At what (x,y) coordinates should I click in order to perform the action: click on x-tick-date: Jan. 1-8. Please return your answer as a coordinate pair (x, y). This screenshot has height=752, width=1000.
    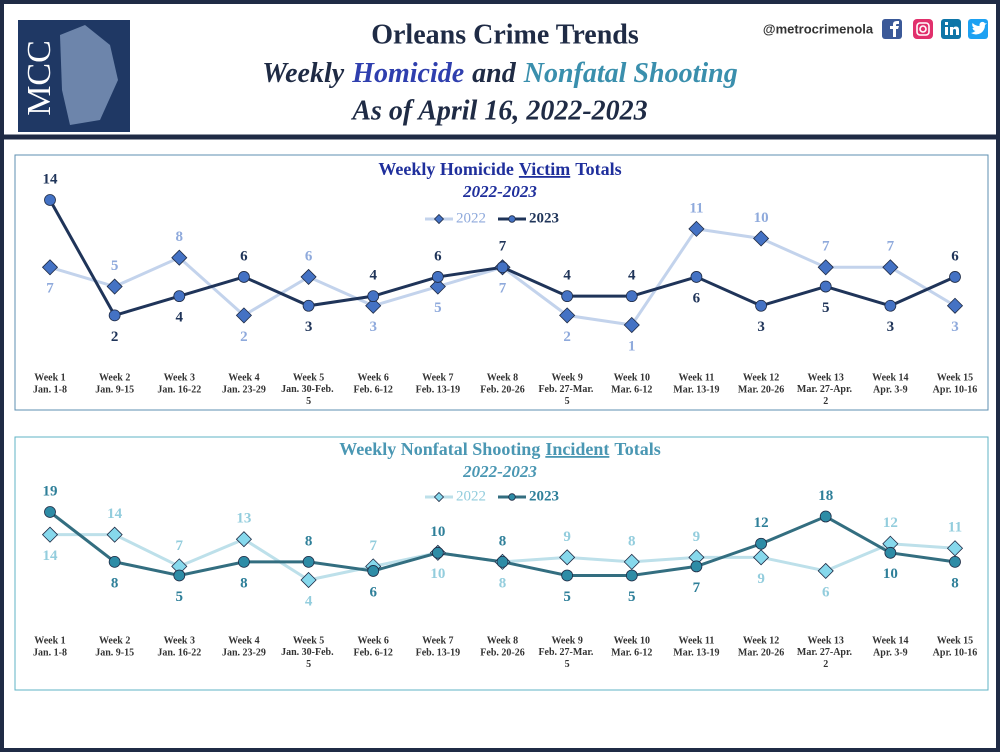
    Looking at the image, I should click on (50, 389).